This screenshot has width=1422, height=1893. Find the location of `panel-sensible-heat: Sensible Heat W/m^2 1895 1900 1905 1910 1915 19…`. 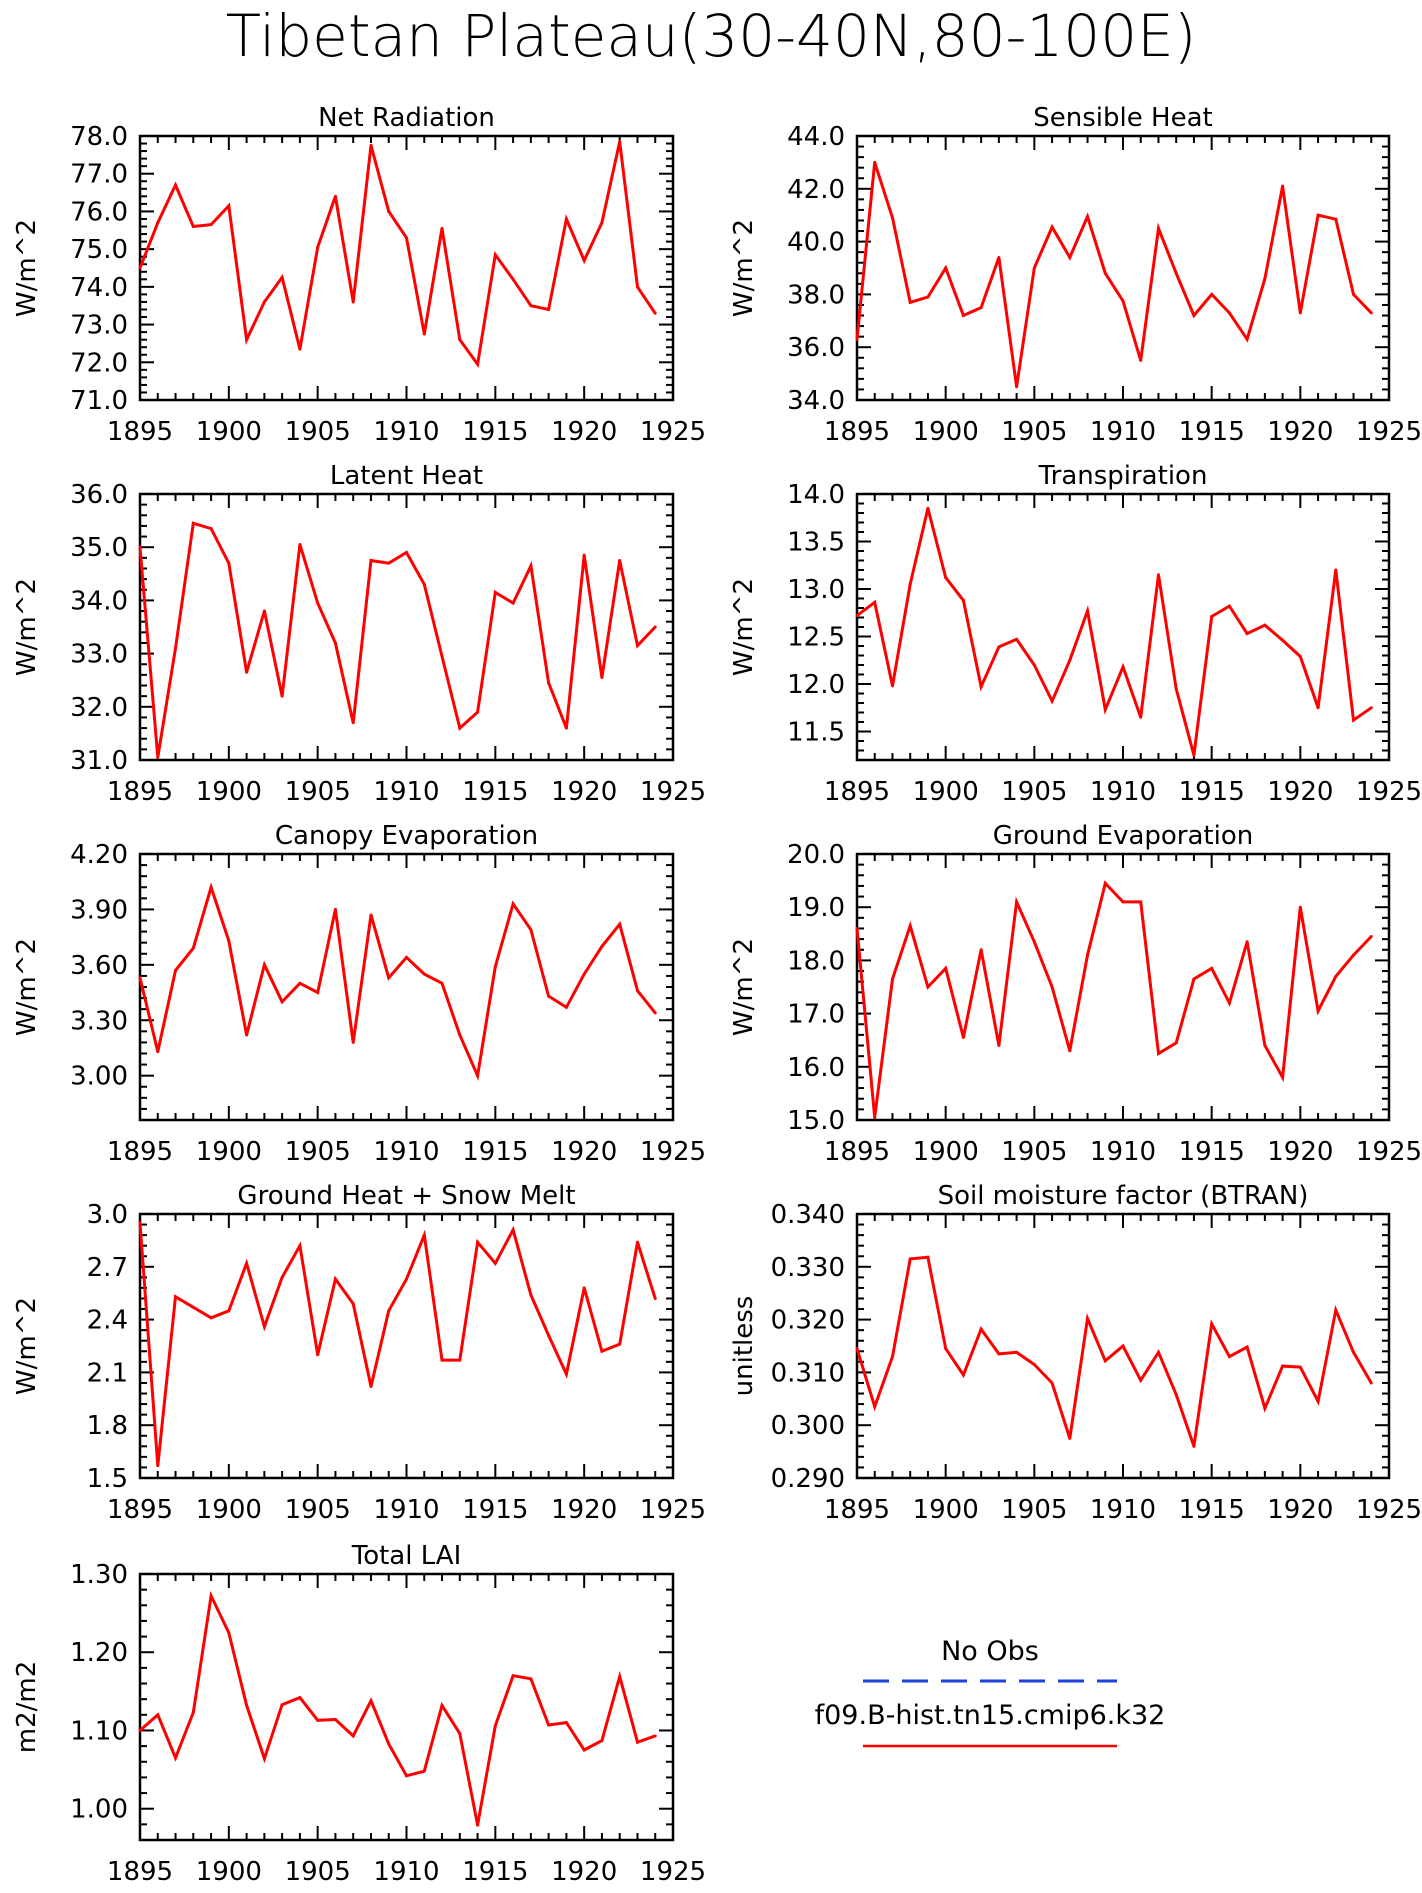

panel-sensible-heat: Sensible Heat W/m^2 1895 1900 1905 1910 1915 19… is located at coordinates (1075, 275).